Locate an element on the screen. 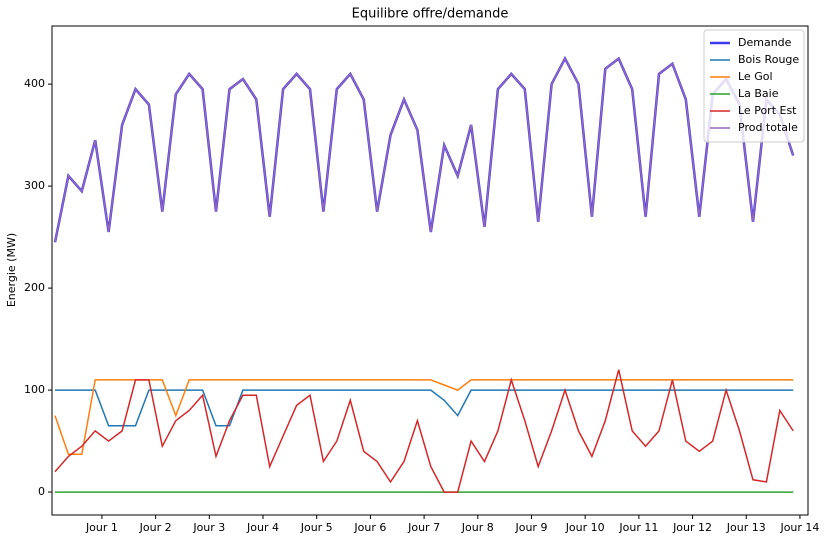 This screenshot has width=830, height=553. y-tick-label: 300 is located at coordinates (34, 185).